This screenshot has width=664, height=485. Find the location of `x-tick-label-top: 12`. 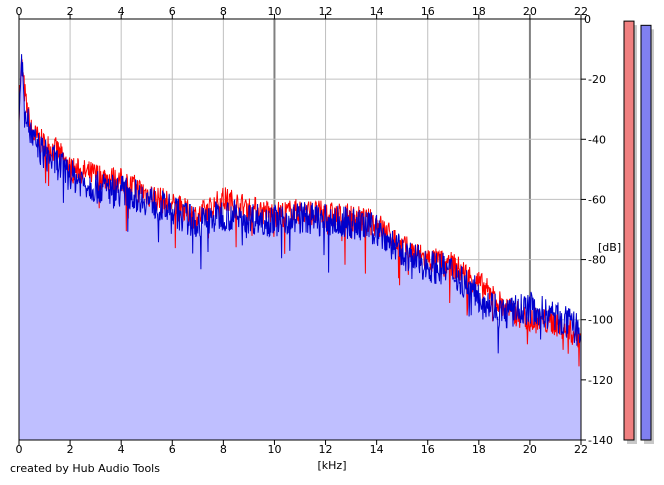

x-tick-label-top: 12 is located at coordinates (326, 11).